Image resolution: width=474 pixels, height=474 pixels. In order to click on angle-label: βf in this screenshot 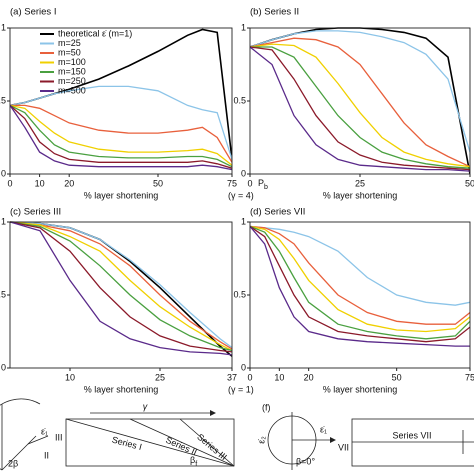, I will do `click(193, 461)`.